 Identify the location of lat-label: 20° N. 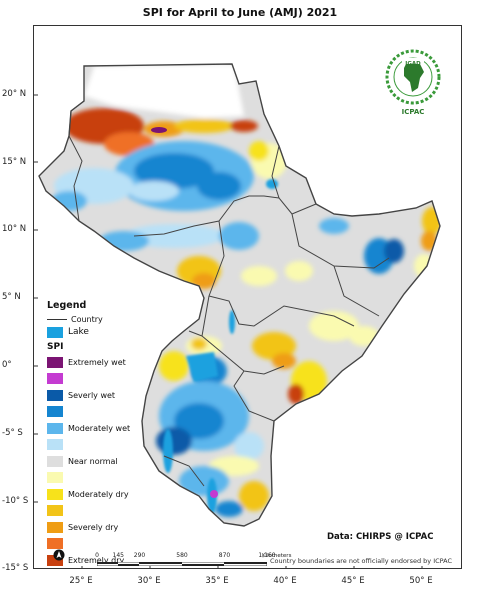
(14, 94).